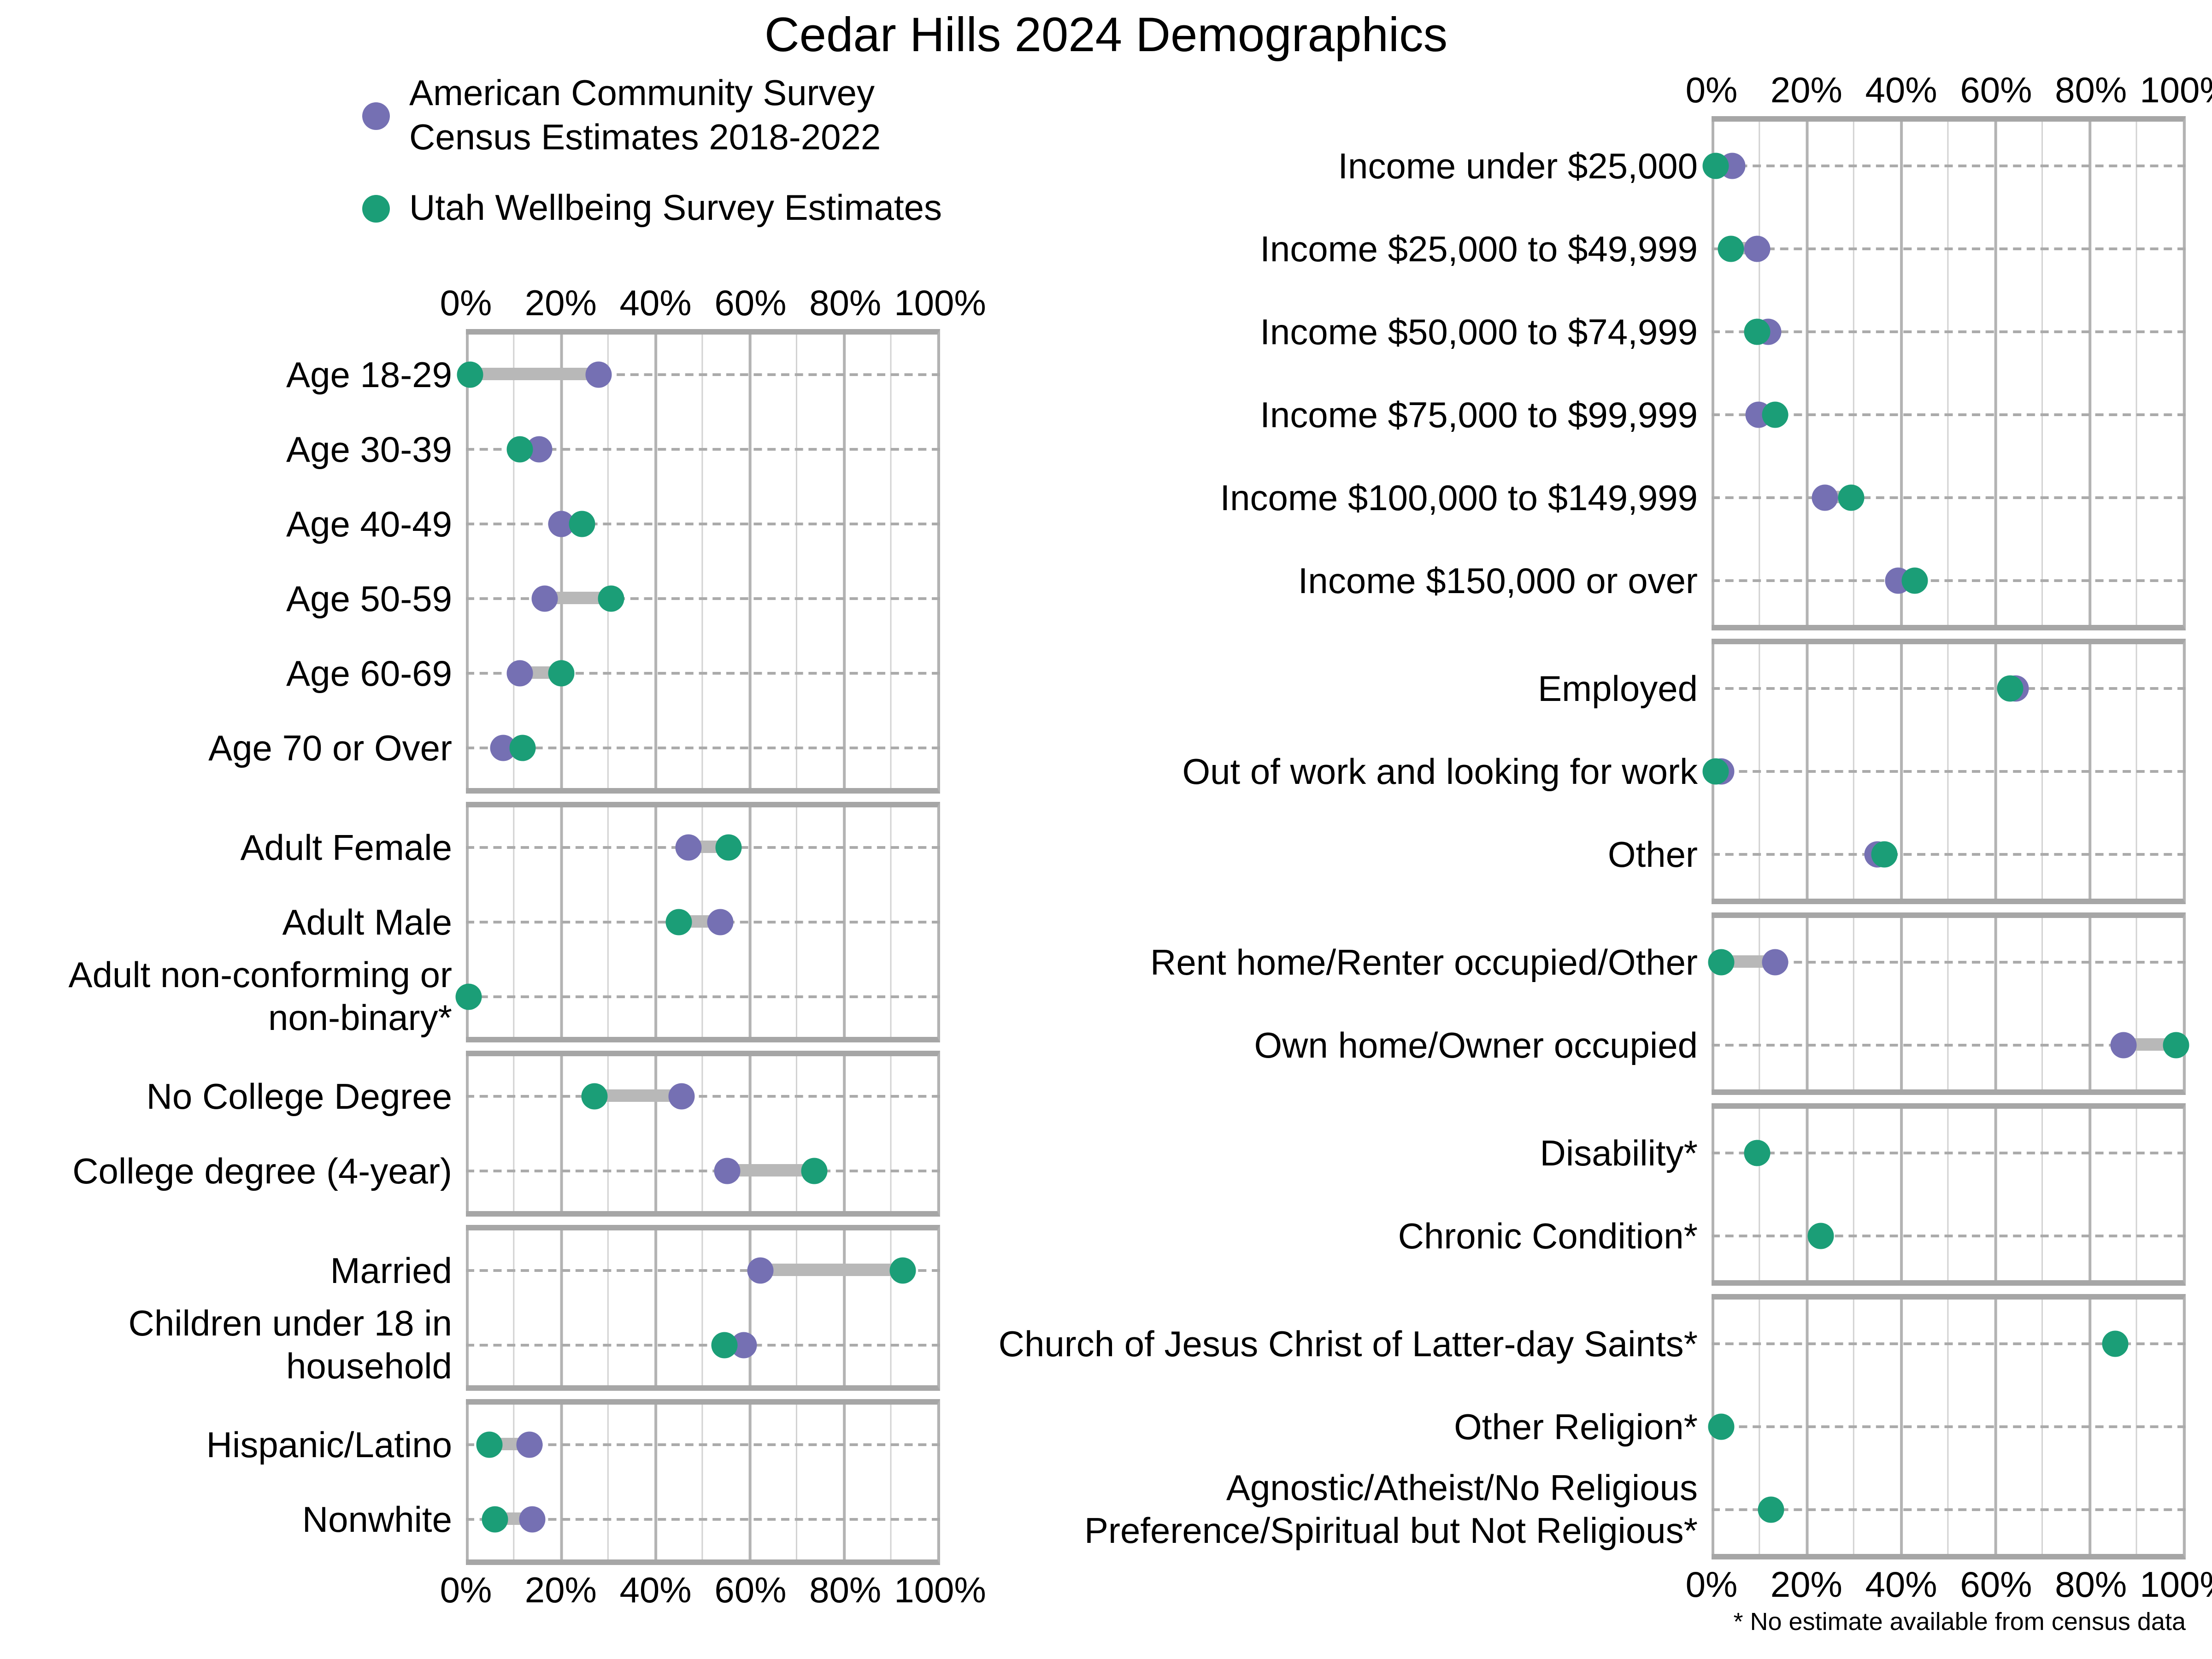  I want to click on dumbbell-row: Age 60-69, so click(470, 673).